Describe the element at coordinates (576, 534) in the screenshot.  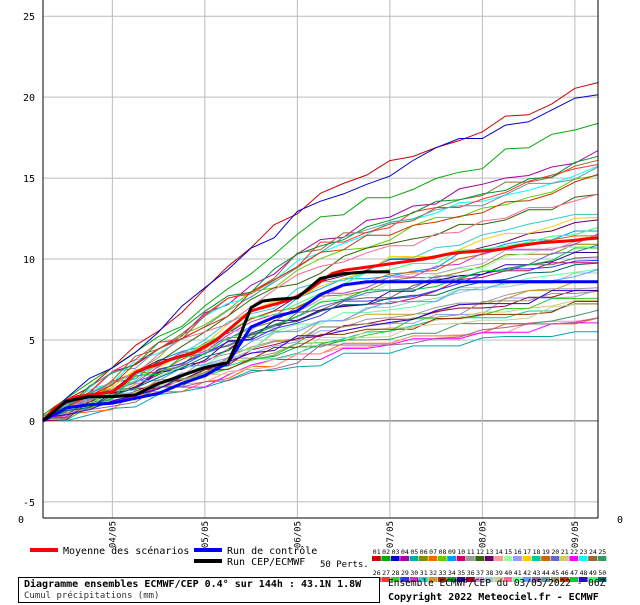
I see `x-tick-label: 09/05` at that location.